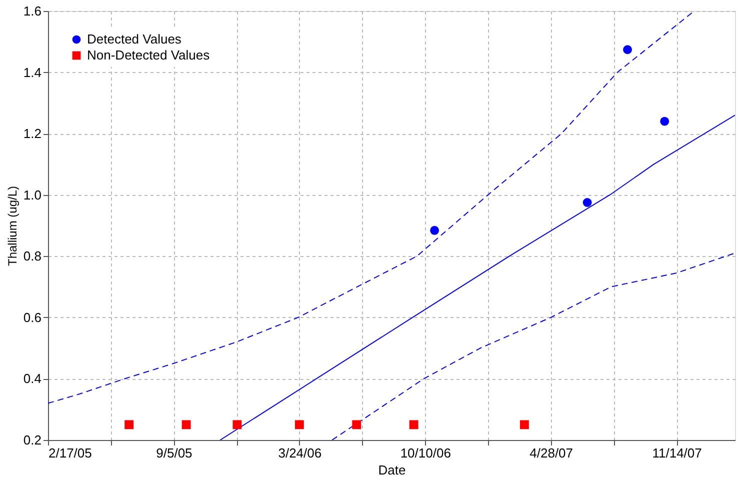 The height and width of the screenshot is (490, 748). I want to click on legend-label: Detected Values, so click(134, 39).